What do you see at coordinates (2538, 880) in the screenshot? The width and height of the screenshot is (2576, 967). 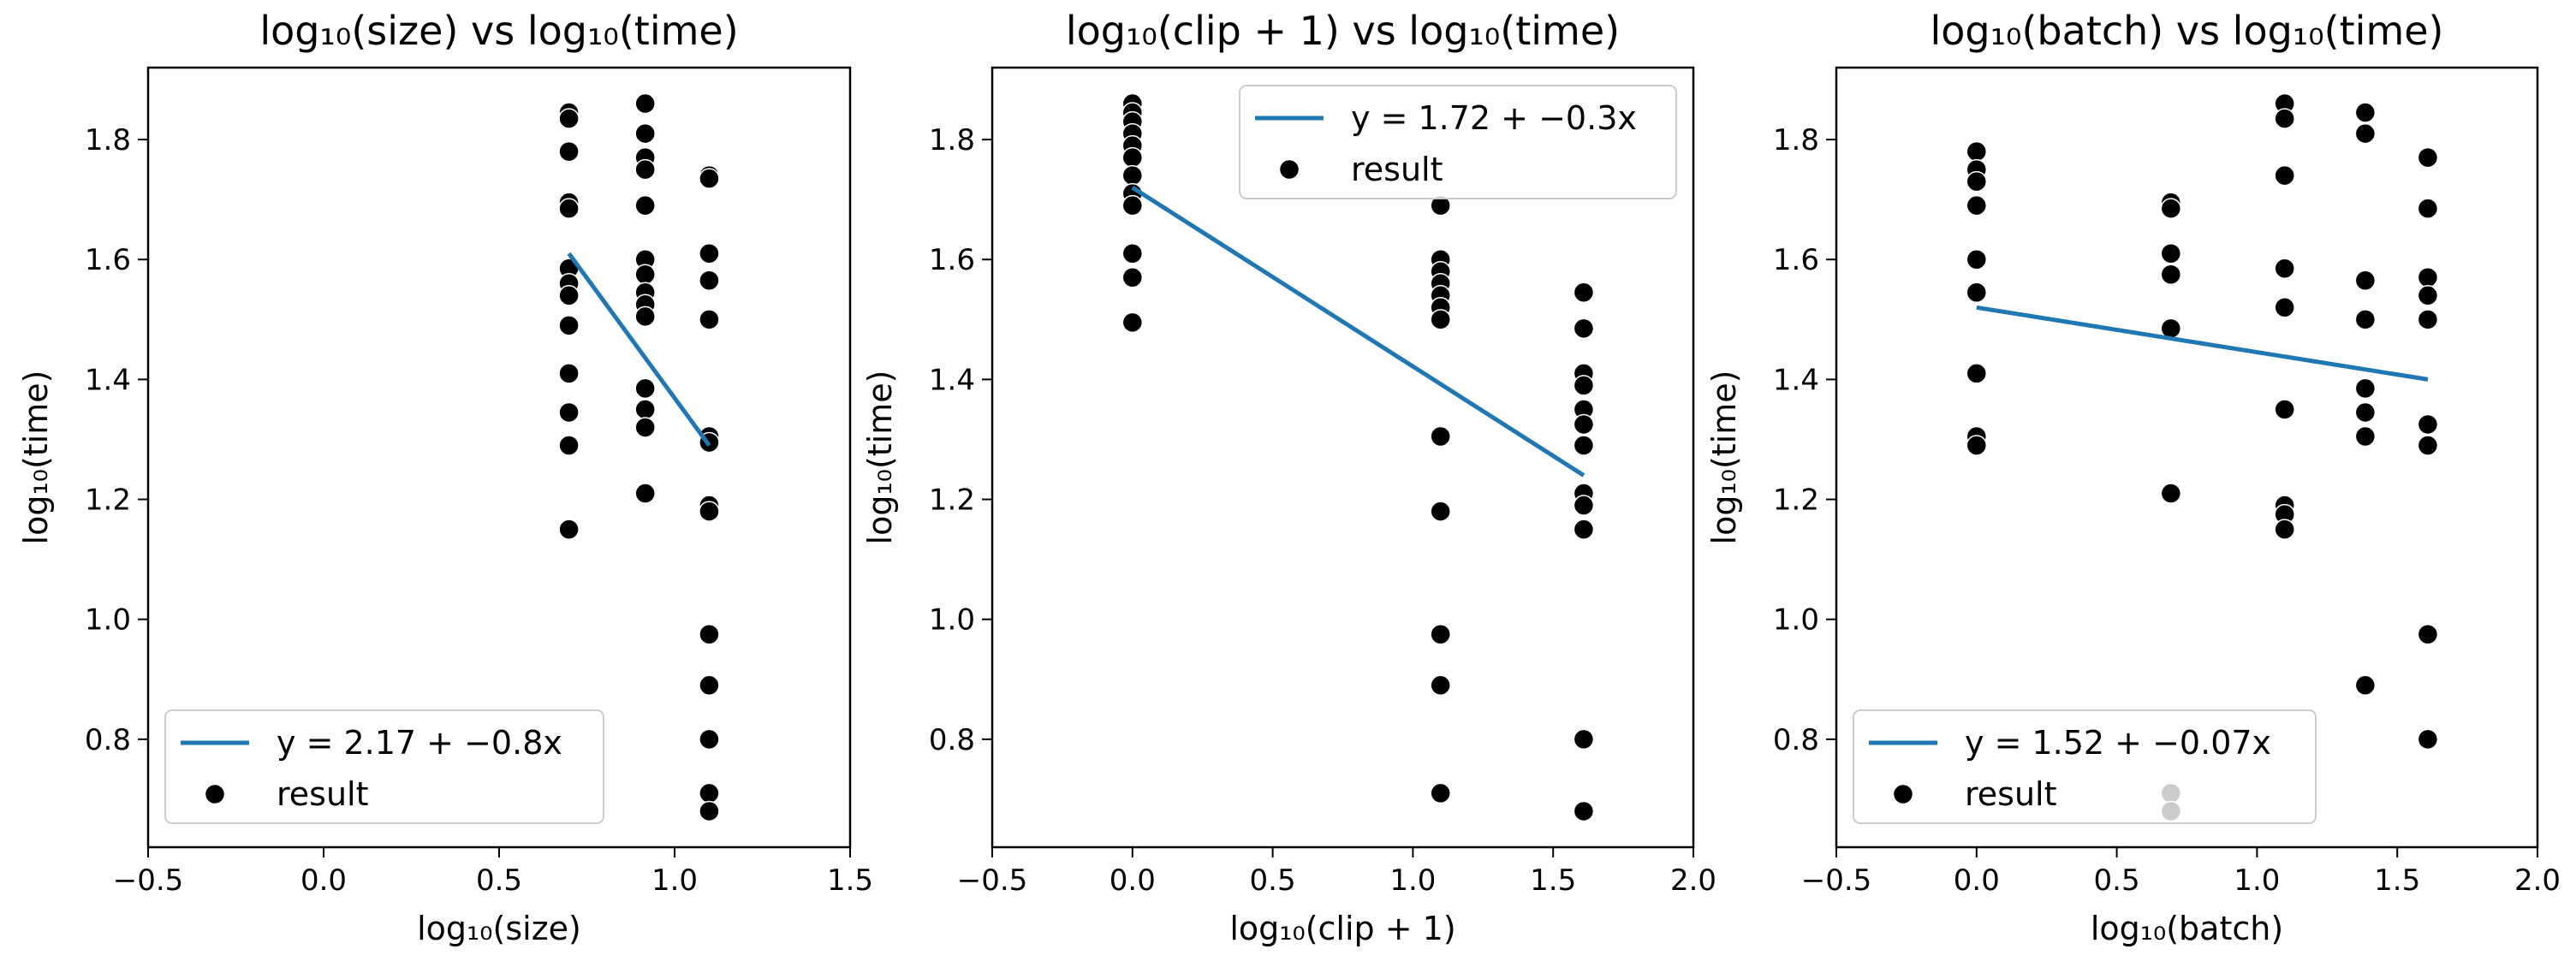 I see `x-tick-label: 2.0` at bounding box center [2538, 880].